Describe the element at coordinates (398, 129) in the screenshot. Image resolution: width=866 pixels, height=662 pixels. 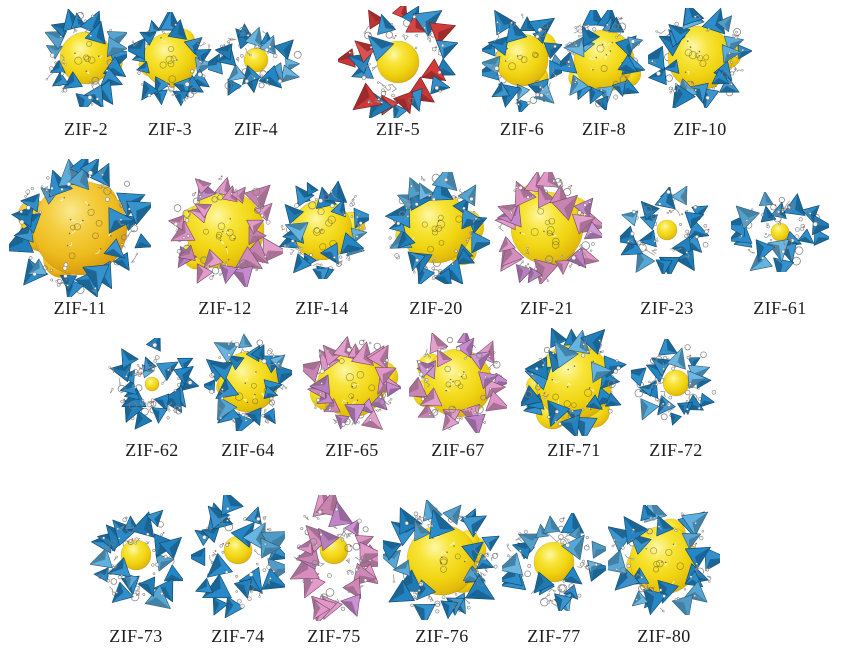
I see `zif-label-zif-5: ZIF-5` at that location.